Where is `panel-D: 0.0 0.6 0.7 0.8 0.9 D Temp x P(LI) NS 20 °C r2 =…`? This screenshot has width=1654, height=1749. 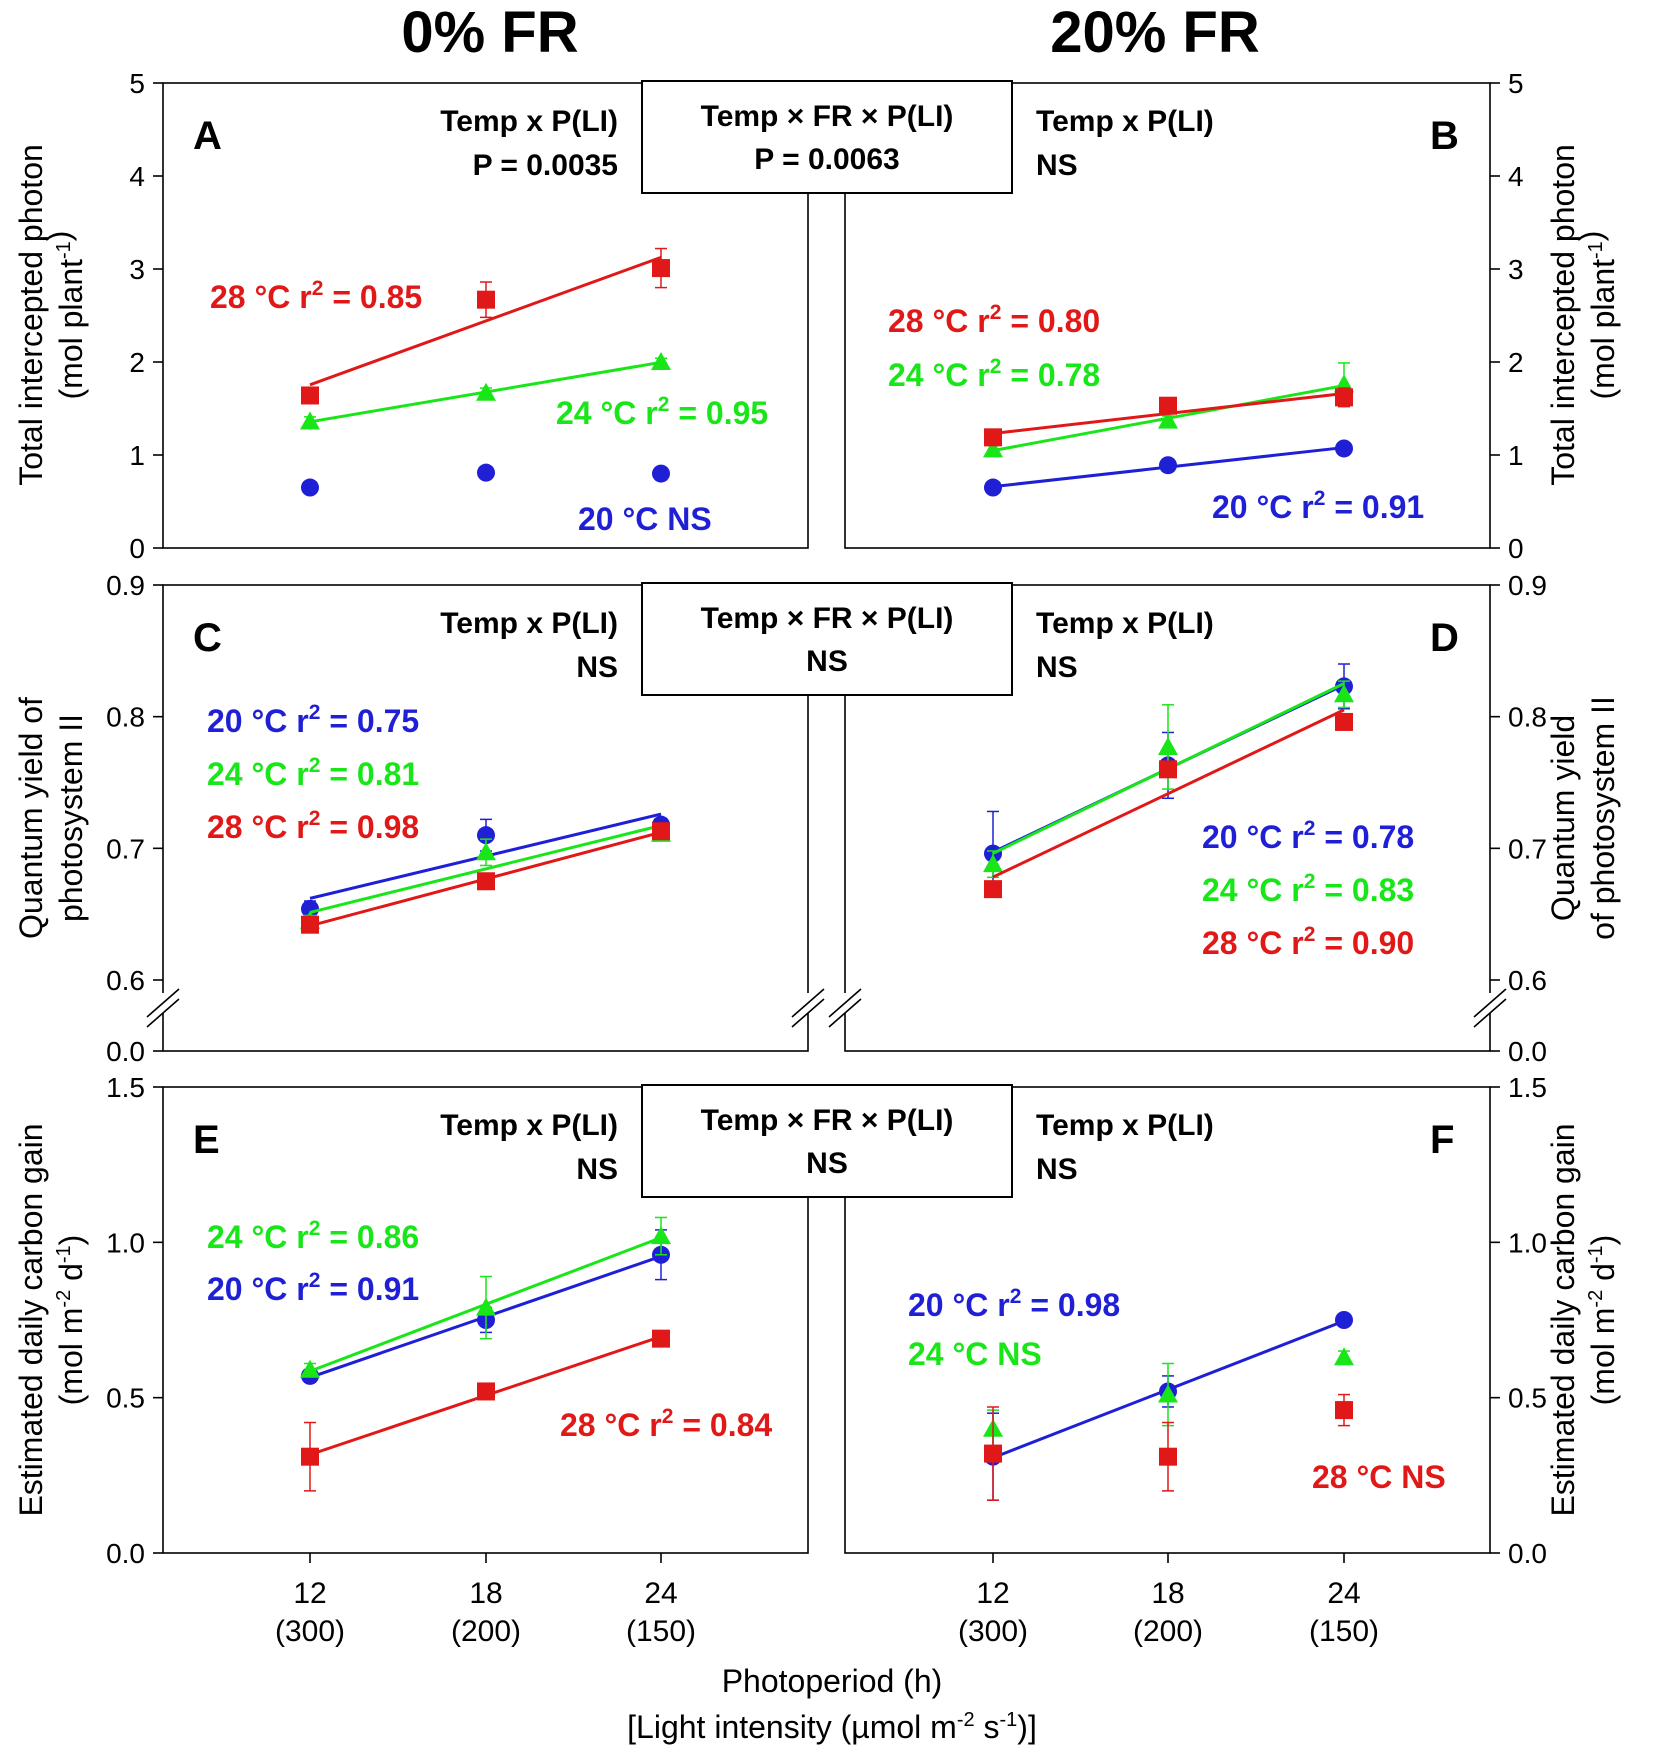
panel-D: 0.0 0.6 0.7 0.8 0.9 D Temp x P(LI) NS 20 °C r2 =… is located at coordinates (1187, 818).